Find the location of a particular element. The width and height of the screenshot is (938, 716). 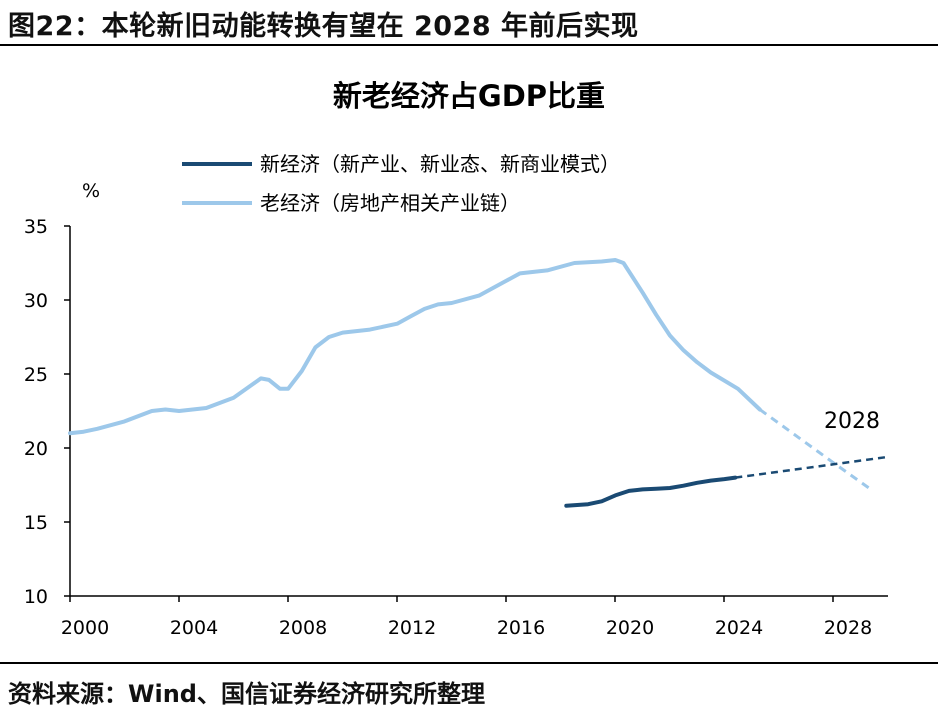

x-tick-label: 2028 is located at coordinates (848, 628).